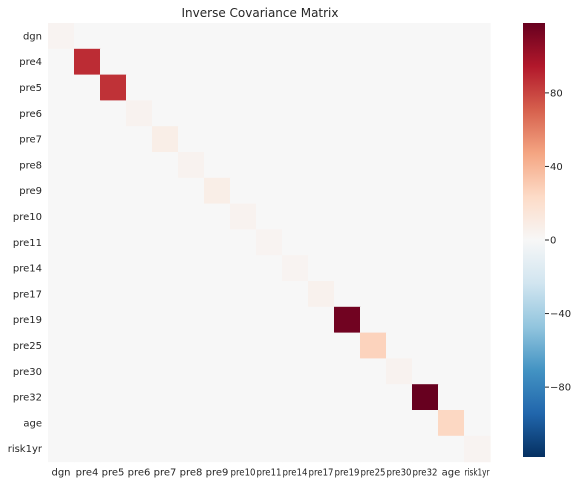  I want to click on y-tick-label: pre5, so click(30, 88).